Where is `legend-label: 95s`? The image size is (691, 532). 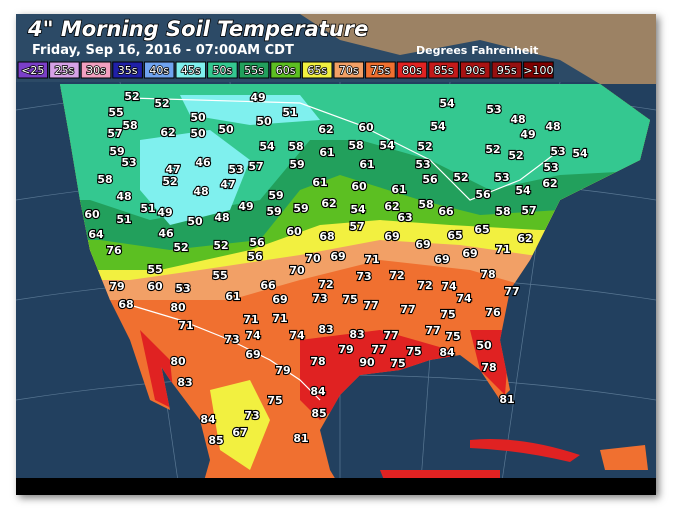
legend-label: 95s is located at coordinates (507, 70).